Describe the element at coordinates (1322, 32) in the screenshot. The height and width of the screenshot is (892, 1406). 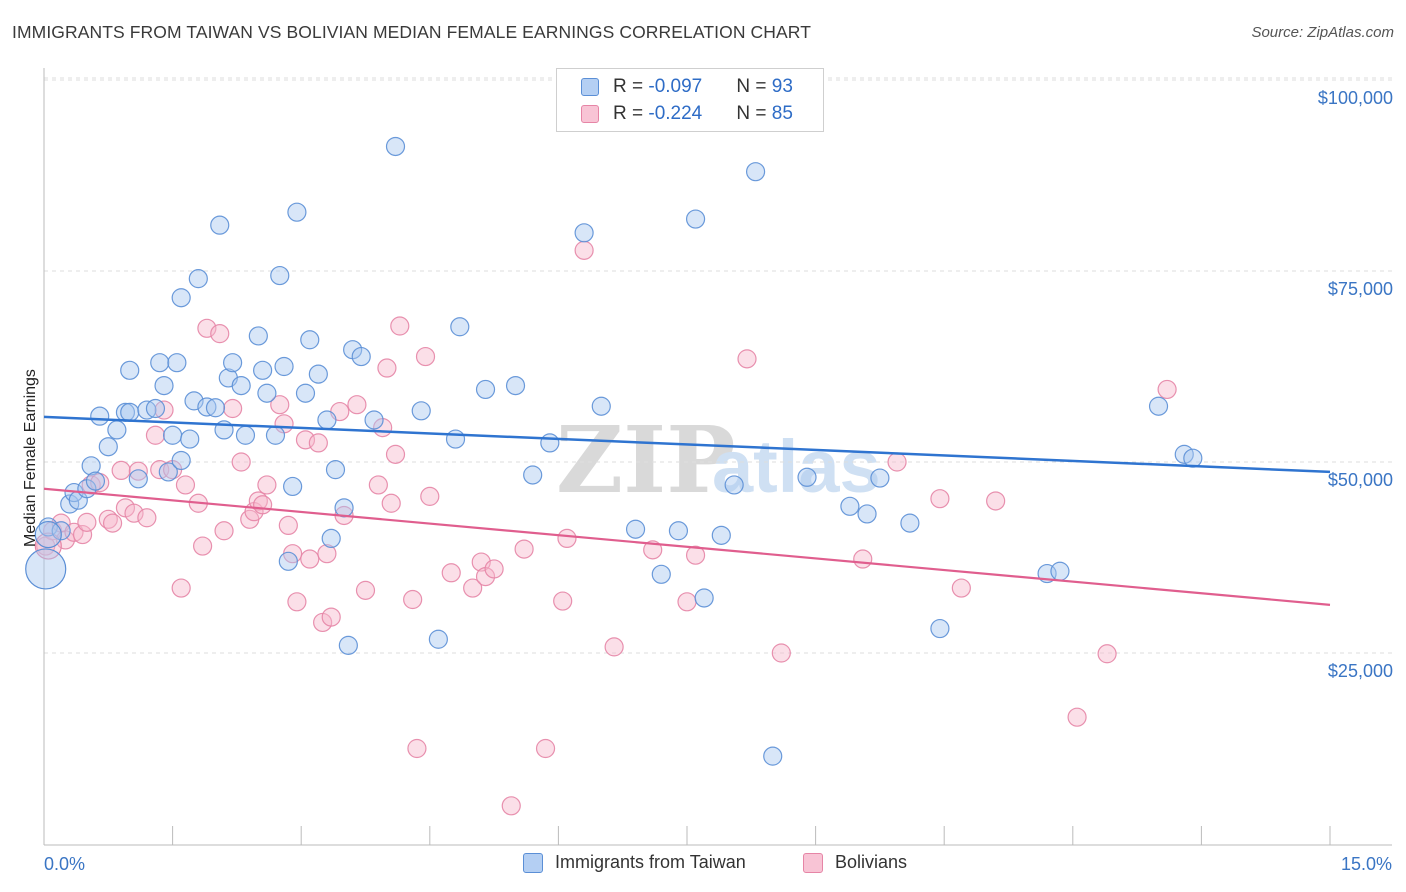
I see `source-credit: Source: ZipAtlas.com` at that location.